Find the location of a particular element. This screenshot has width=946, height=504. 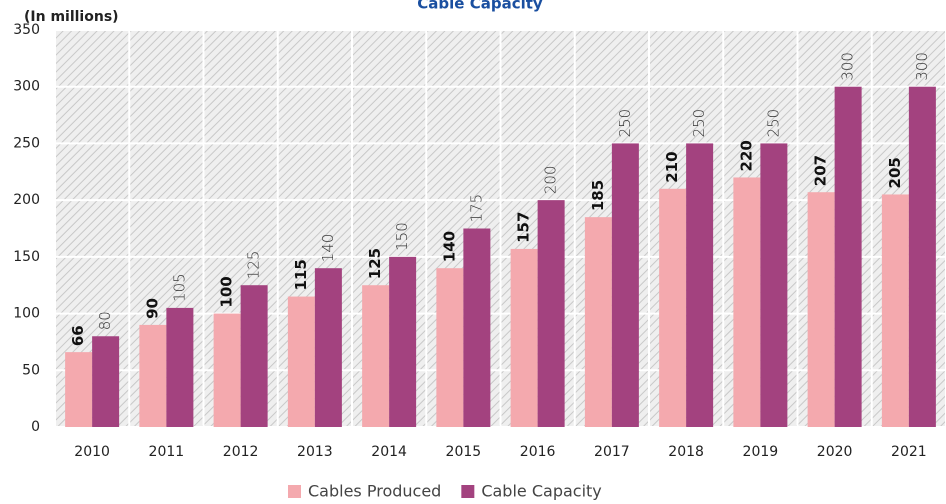

x-tick-label: 2015 is located at coordinates (464, 452).